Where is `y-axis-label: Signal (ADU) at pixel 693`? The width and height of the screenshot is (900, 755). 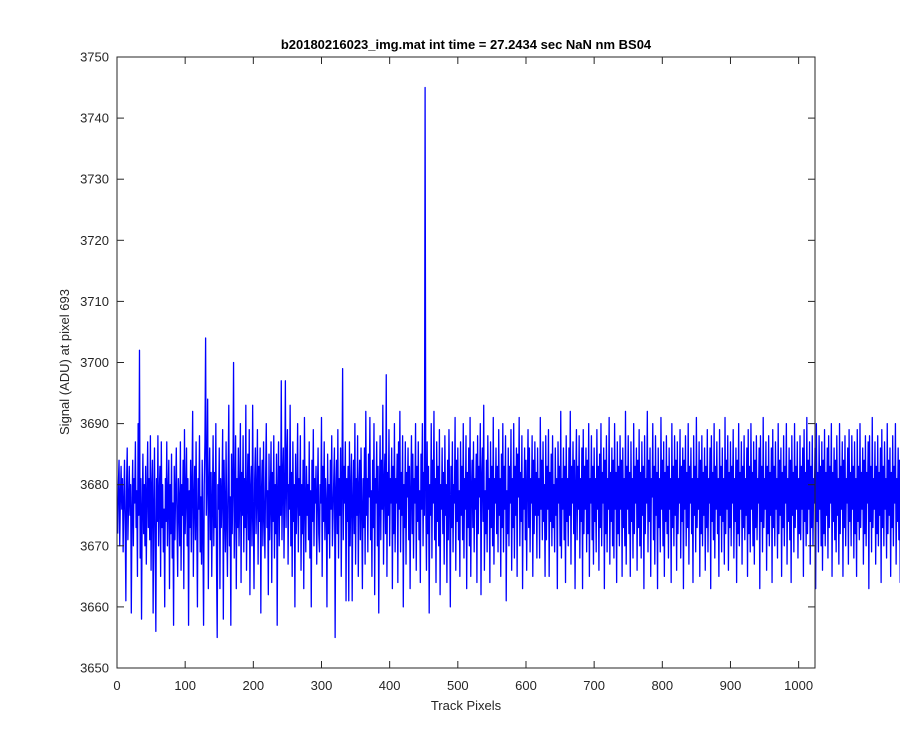
y-axis-label: Signal (ADU) at pixel 693 is located at coordinates (64, 362).